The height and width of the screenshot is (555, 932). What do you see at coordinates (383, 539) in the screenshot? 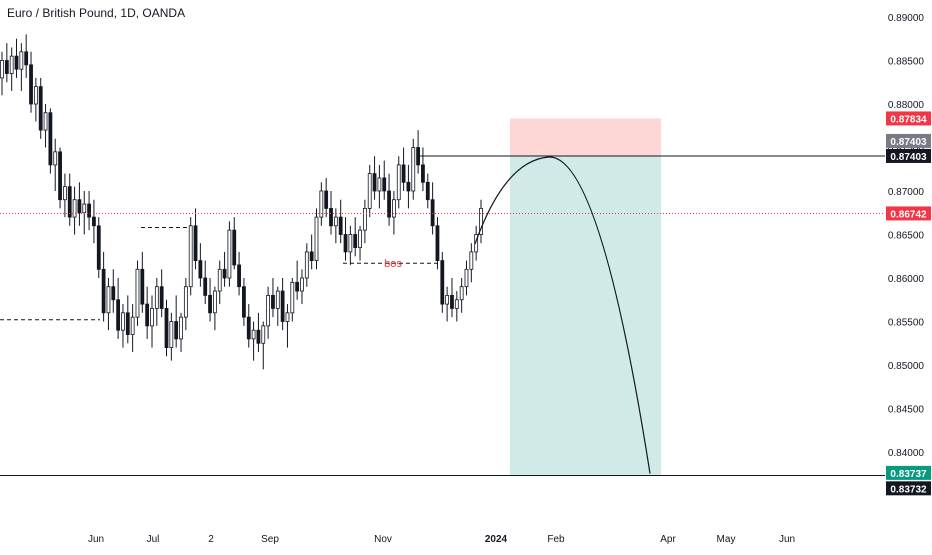
I see `x-tick-label: Nov` at bounding box center [383, 539].